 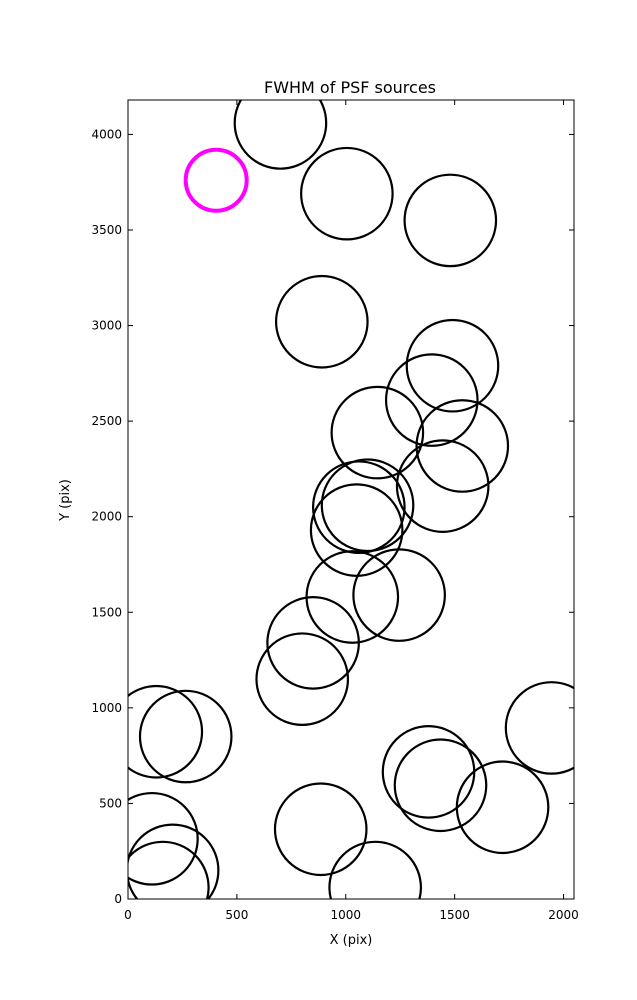 I want to click on y-tick-label: 500, so click(x=110, y=803).